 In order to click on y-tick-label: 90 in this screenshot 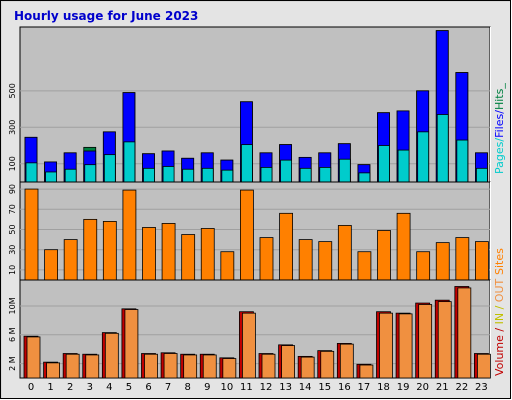, I will do `click(12, 189)`.